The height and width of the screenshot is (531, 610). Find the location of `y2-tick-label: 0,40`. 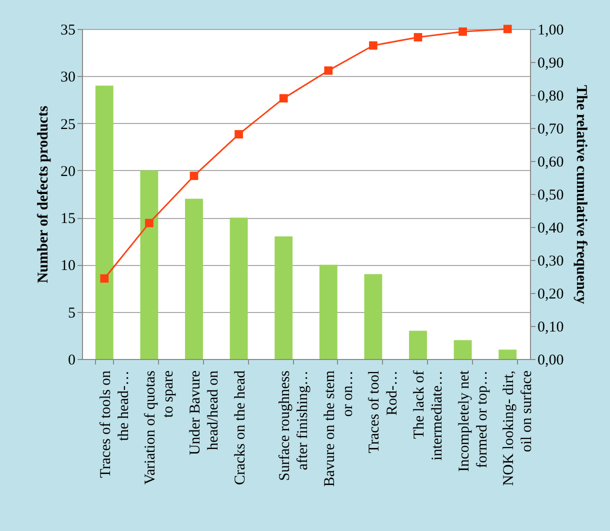

y2-tick-label: 0,40 is located at coordinates (551, 228).